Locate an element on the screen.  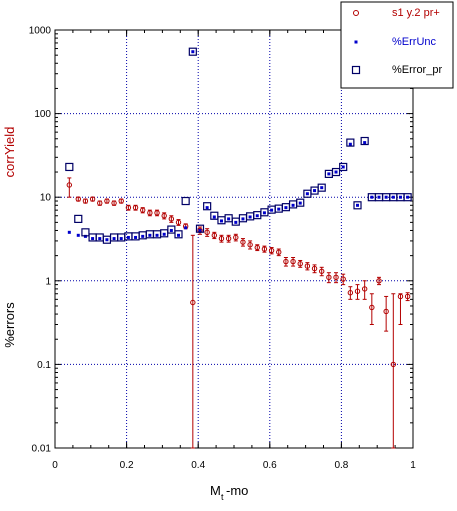
x-axis-label: M t -mo is located at coordinates (229, 492).